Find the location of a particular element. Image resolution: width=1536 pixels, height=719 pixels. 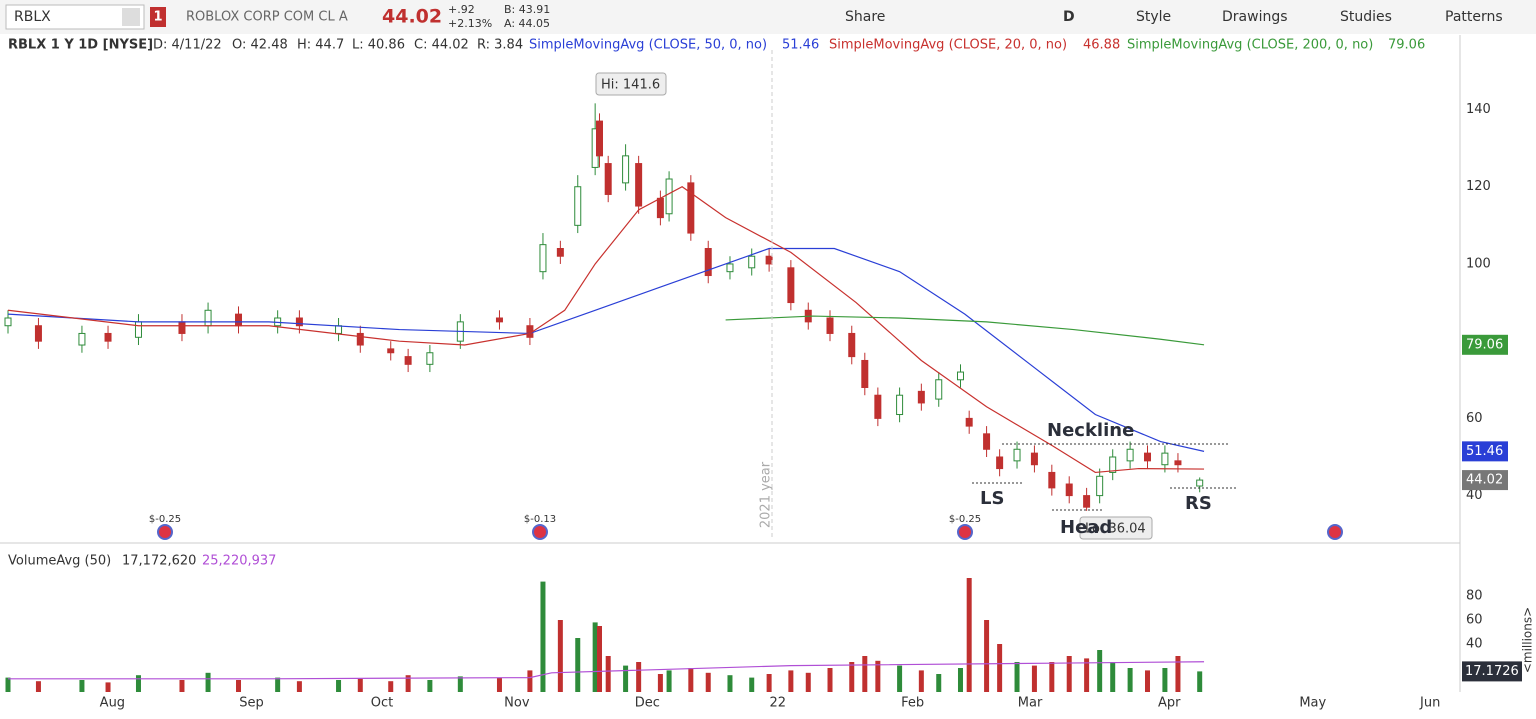

pattern-label: LS is located at coordinates (992, 498).